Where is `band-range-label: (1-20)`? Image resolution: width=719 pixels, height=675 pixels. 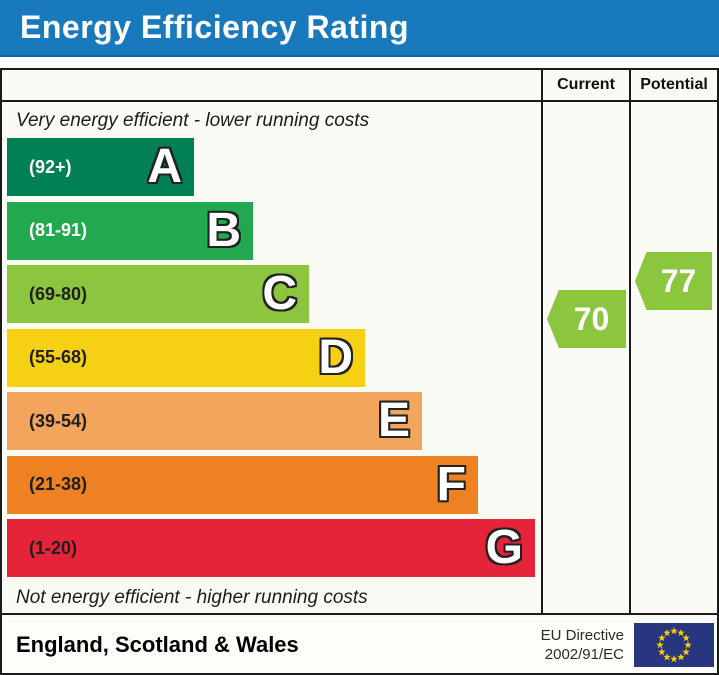
band-range-label: (1-20) is located at coordinates (53, 547).